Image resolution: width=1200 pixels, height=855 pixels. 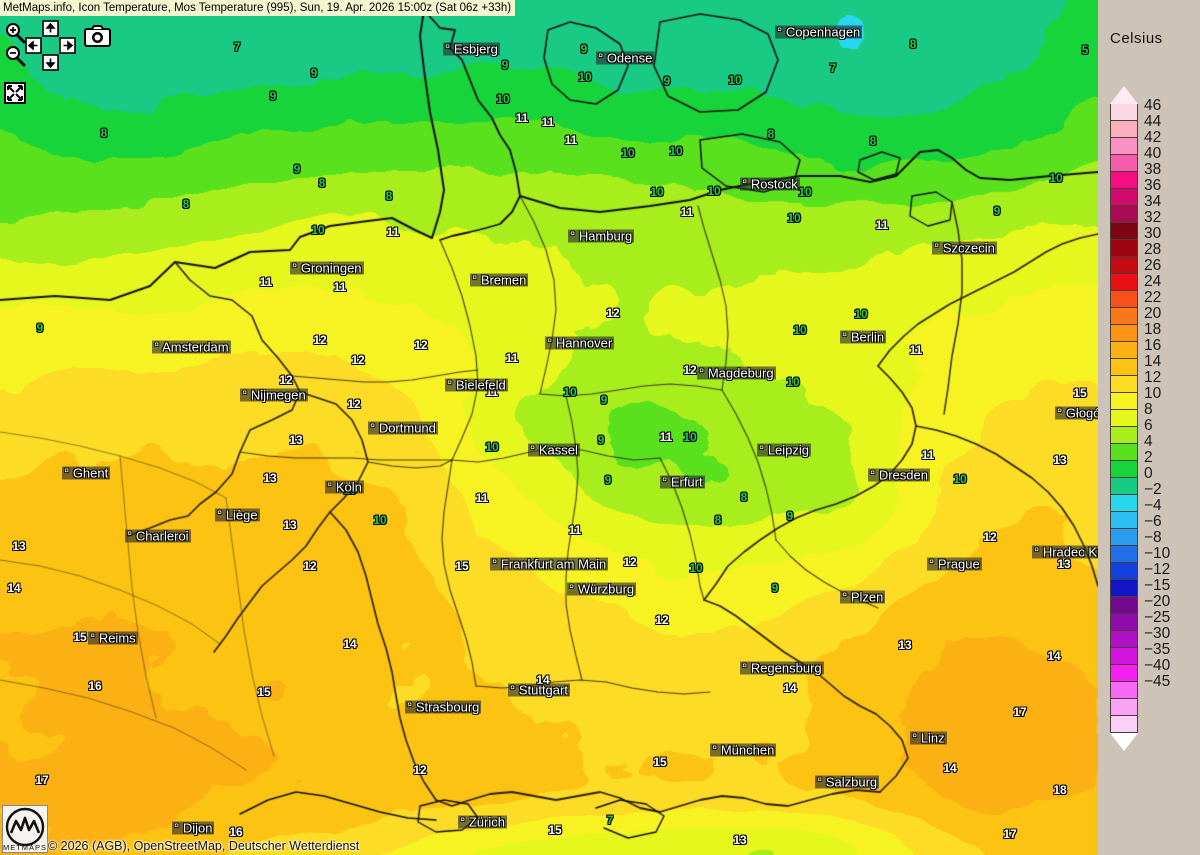 What do you see at coordinates (554, 450) in the screenshot?
I see `city-label: ° Kassel` at bounding box center [554, 450].